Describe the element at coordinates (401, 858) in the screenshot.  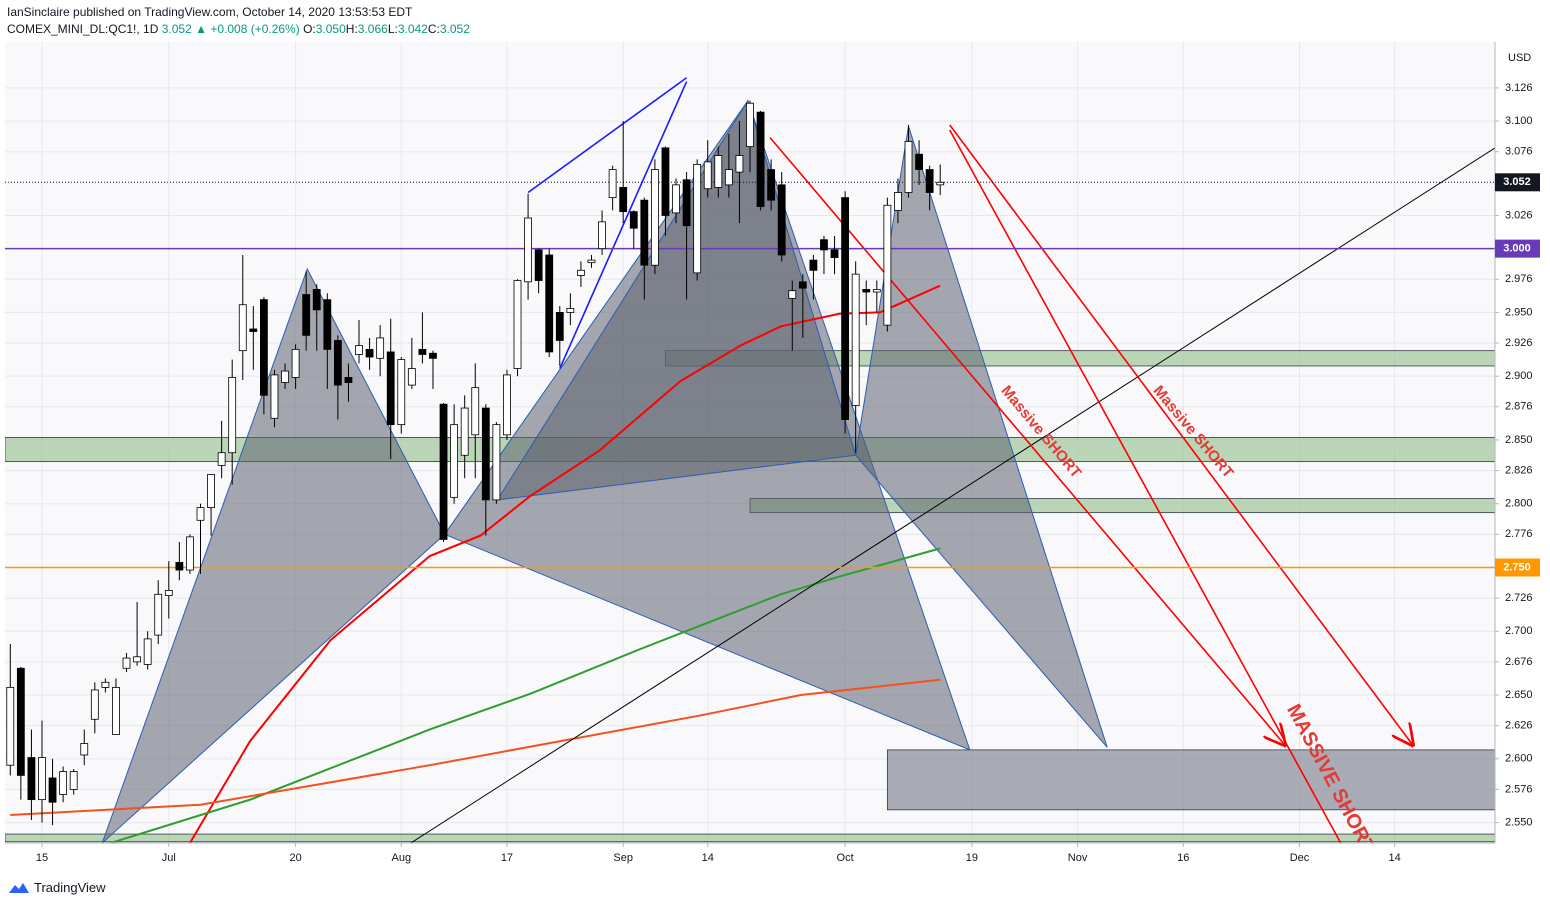
I see `x-tick-label: Aug` at that location.